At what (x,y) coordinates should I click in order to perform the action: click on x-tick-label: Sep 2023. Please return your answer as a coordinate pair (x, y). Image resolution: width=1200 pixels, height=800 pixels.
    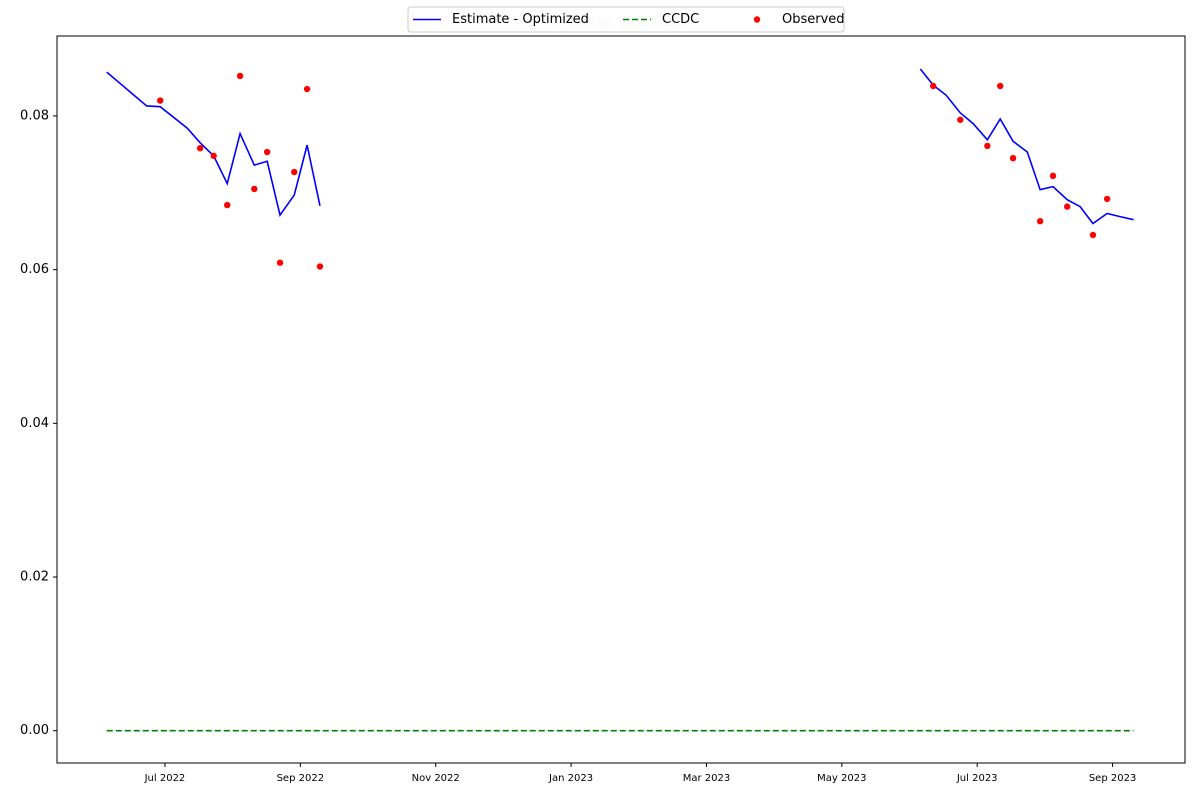
    Looking at the image, I should click on (1112, 778).